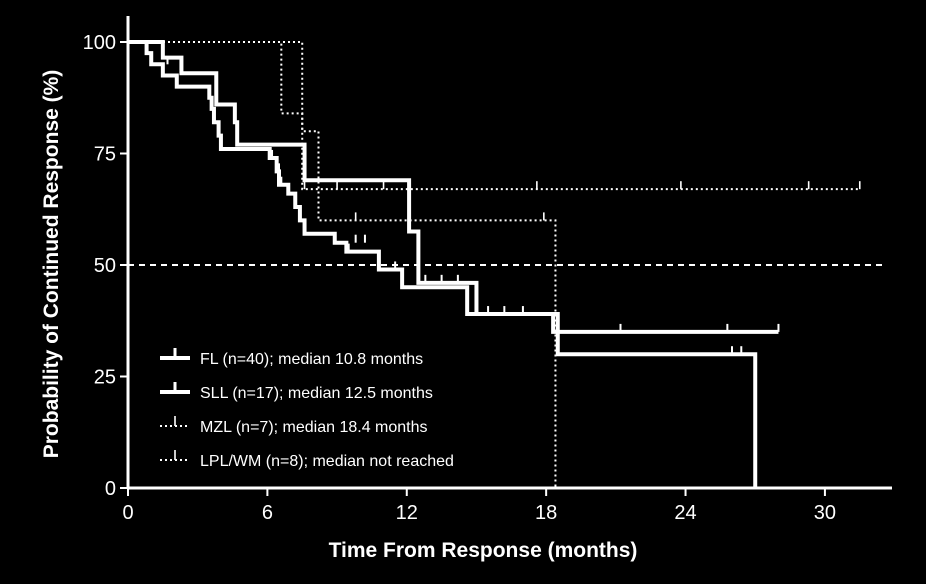 This screenshot has height=584, width=926. Describe the element at coordinates (479, 506) in the screenshot. I see `x-axis-ticks: 0 6 12 18 24 30` at that location.